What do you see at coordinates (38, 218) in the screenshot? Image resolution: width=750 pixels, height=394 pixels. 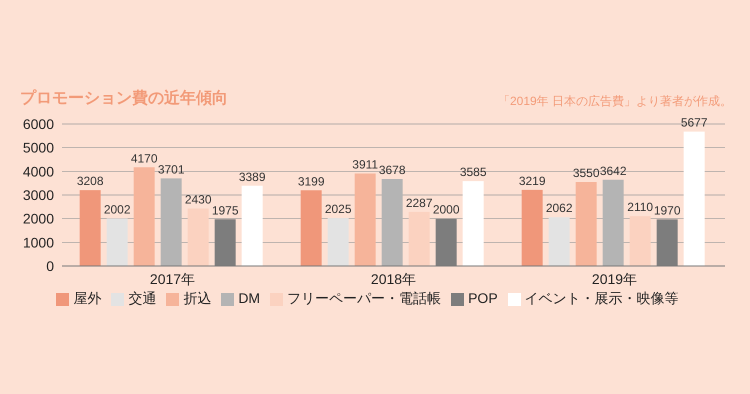 I see `y-tick-label: 2000` at bounding box center [38, 218].